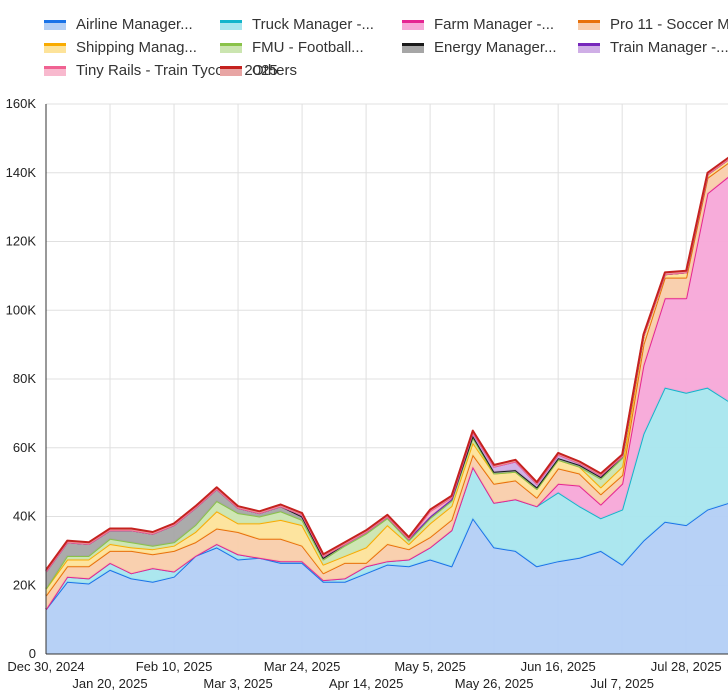 This screenshot has width=728, height=690. I want to click on x-tick-label: Mar 24, 2025, so click(302, 666).